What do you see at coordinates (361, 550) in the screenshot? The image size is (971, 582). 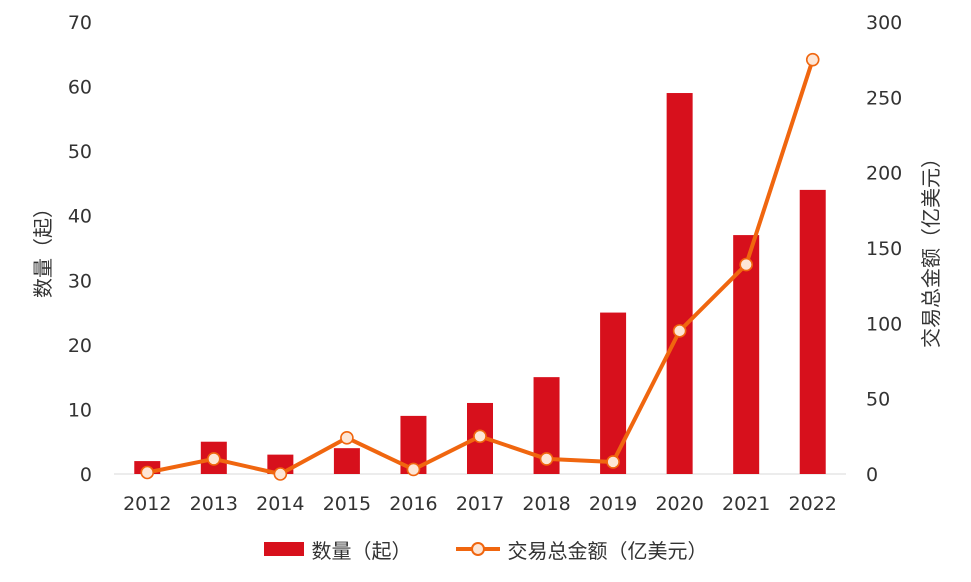 I see `legend-bar-label: 数量（起）` at bounding box center [361, 550].